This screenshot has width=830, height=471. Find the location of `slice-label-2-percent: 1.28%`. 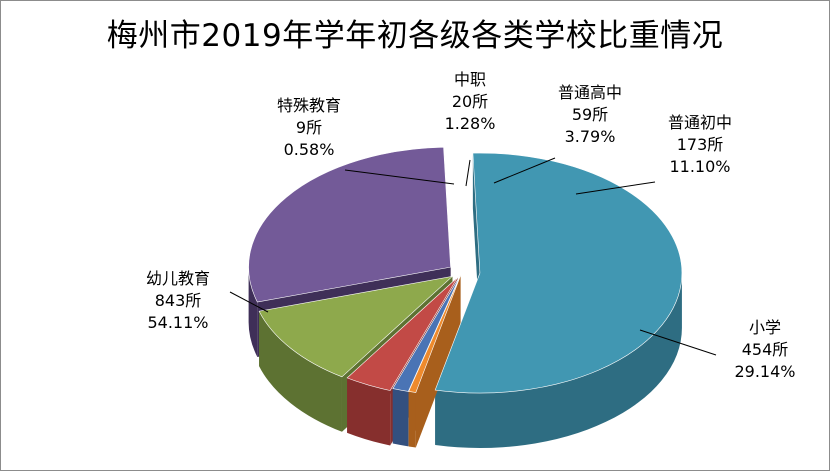

slice-label-2-percent: 1.28% is located at coordinates (470, 123).